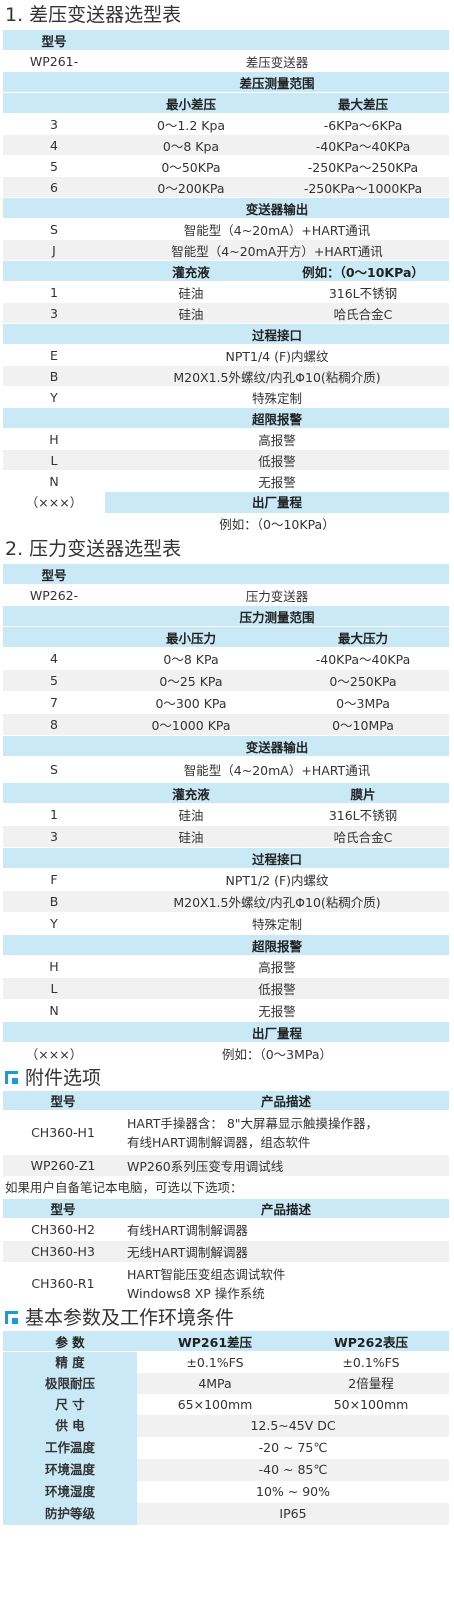 The width and height of the screenshot is (454, 1611). What do you see at coordinates (226, 595) in the screenshot?
I see `table-row: WP262- 压力变送器` at bounding box center [226, 595].